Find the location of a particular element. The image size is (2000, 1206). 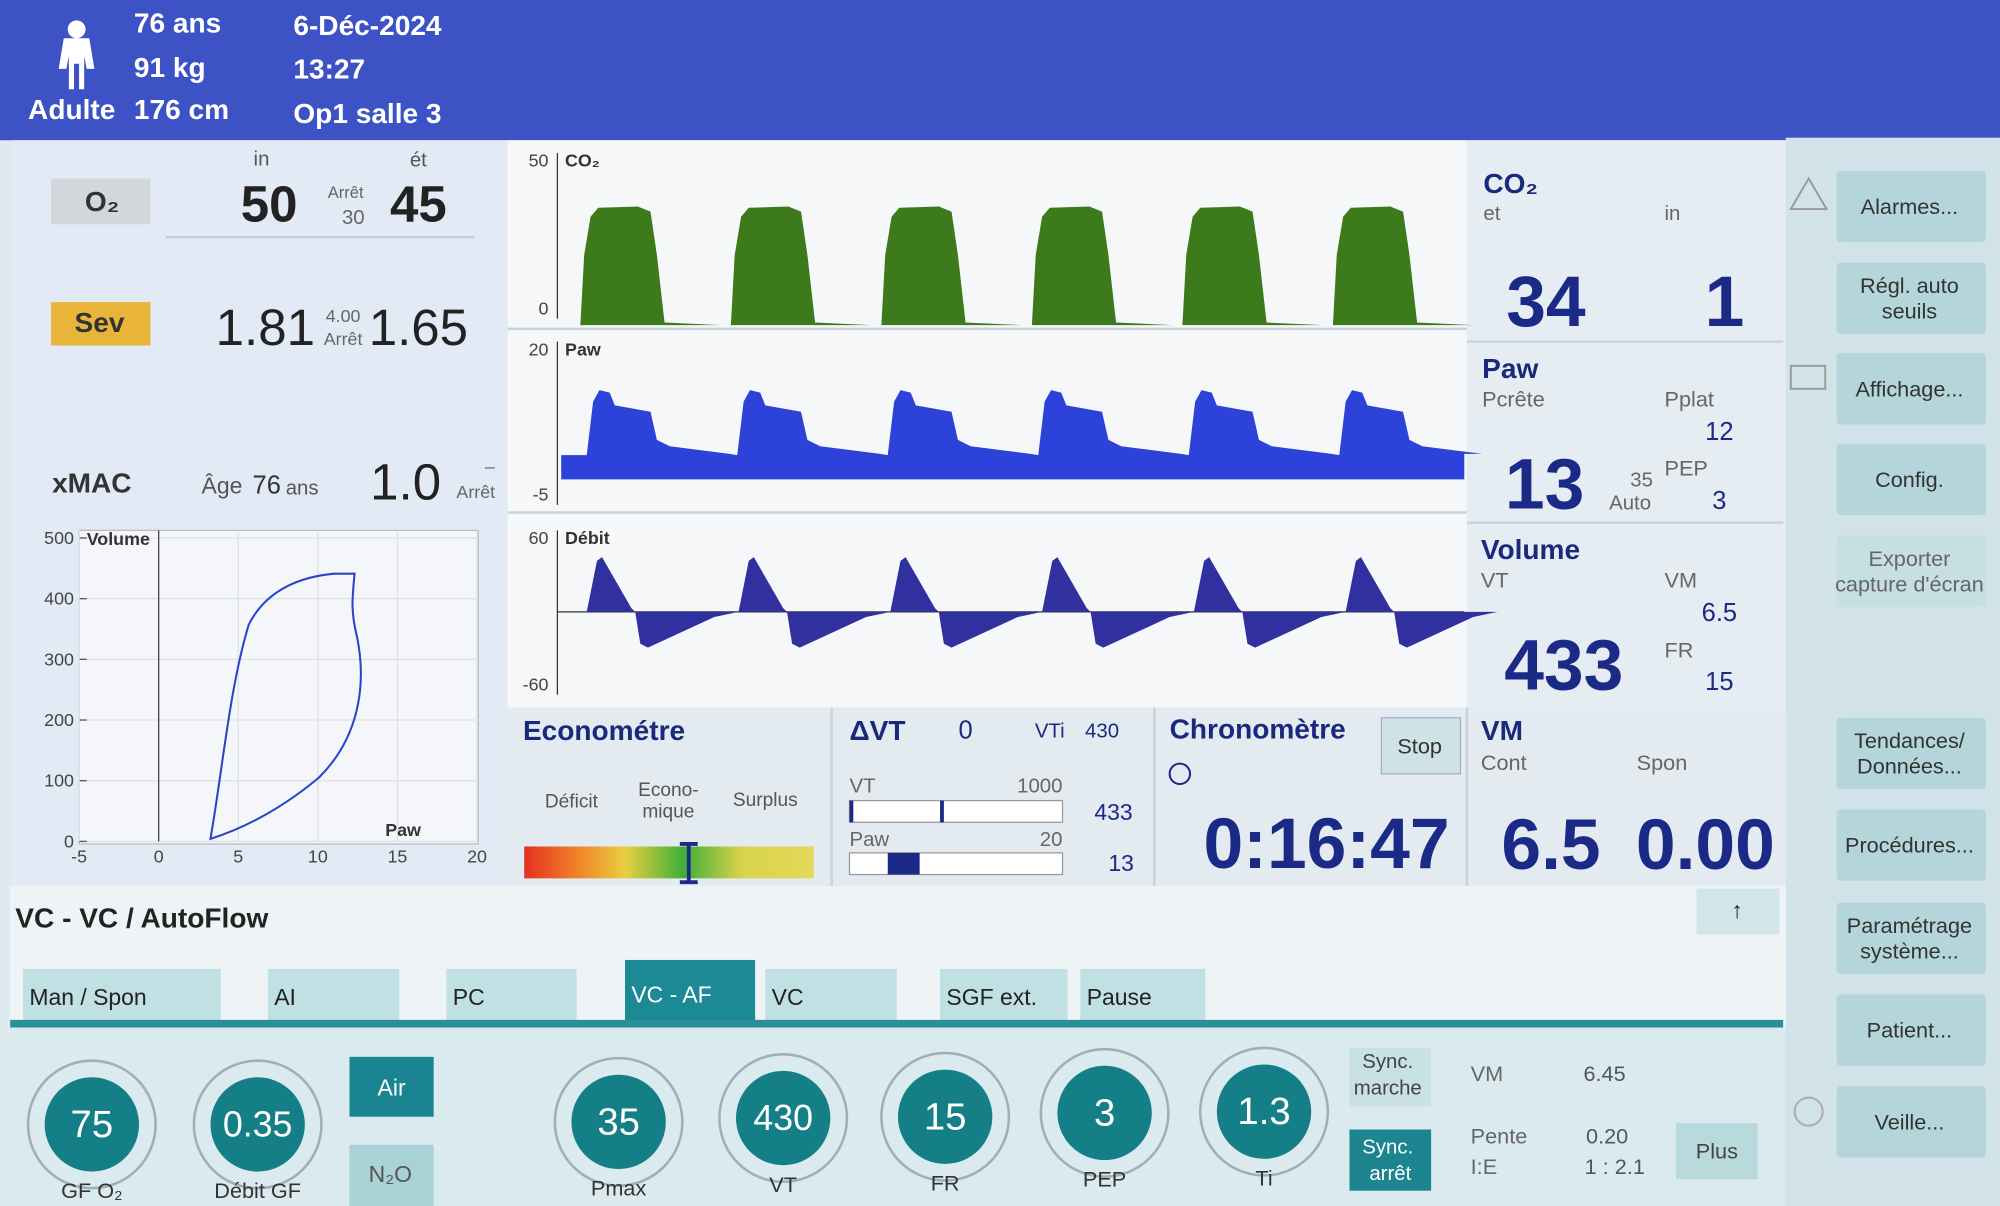

more-button is located at coordinates (1717, 1151).